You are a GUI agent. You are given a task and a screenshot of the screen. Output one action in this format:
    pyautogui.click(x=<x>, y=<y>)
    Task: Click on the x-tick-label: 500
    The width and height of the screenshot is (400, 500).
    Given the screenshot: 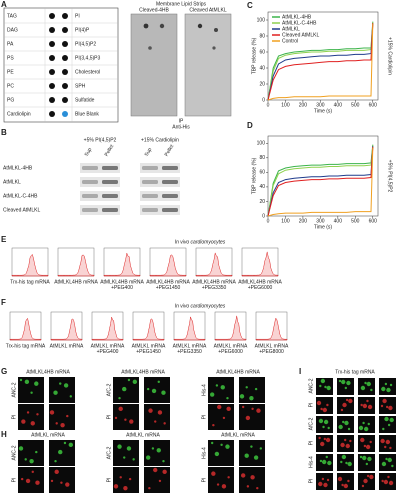 What is the action you would take?
    pyautogui.click(x=355, y=221)
    